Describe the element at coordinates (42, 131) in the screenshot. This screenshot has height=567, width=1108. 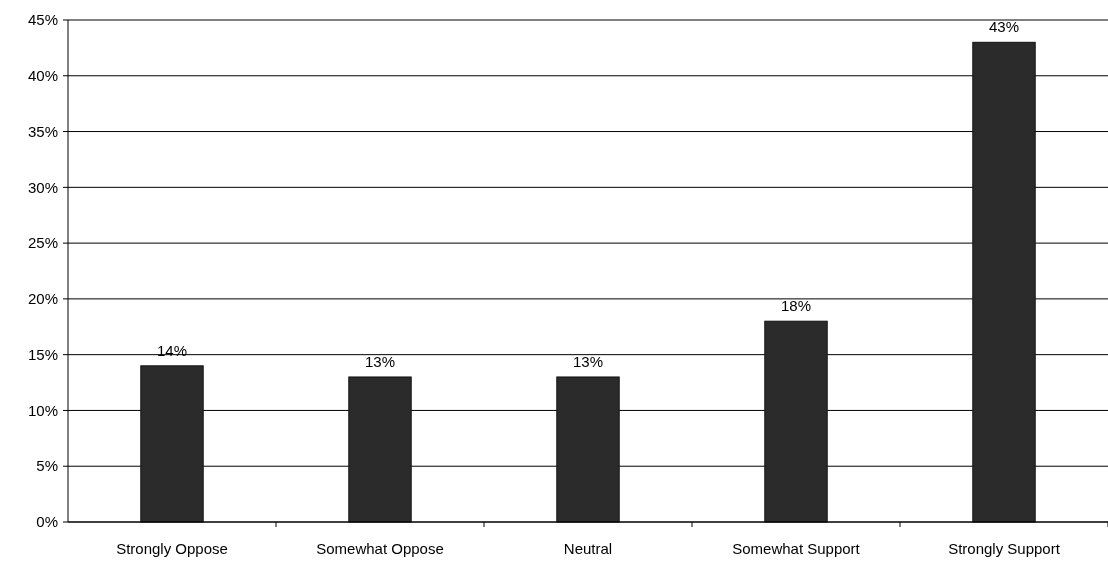
I see `y-tick-label: 35%` at that location.